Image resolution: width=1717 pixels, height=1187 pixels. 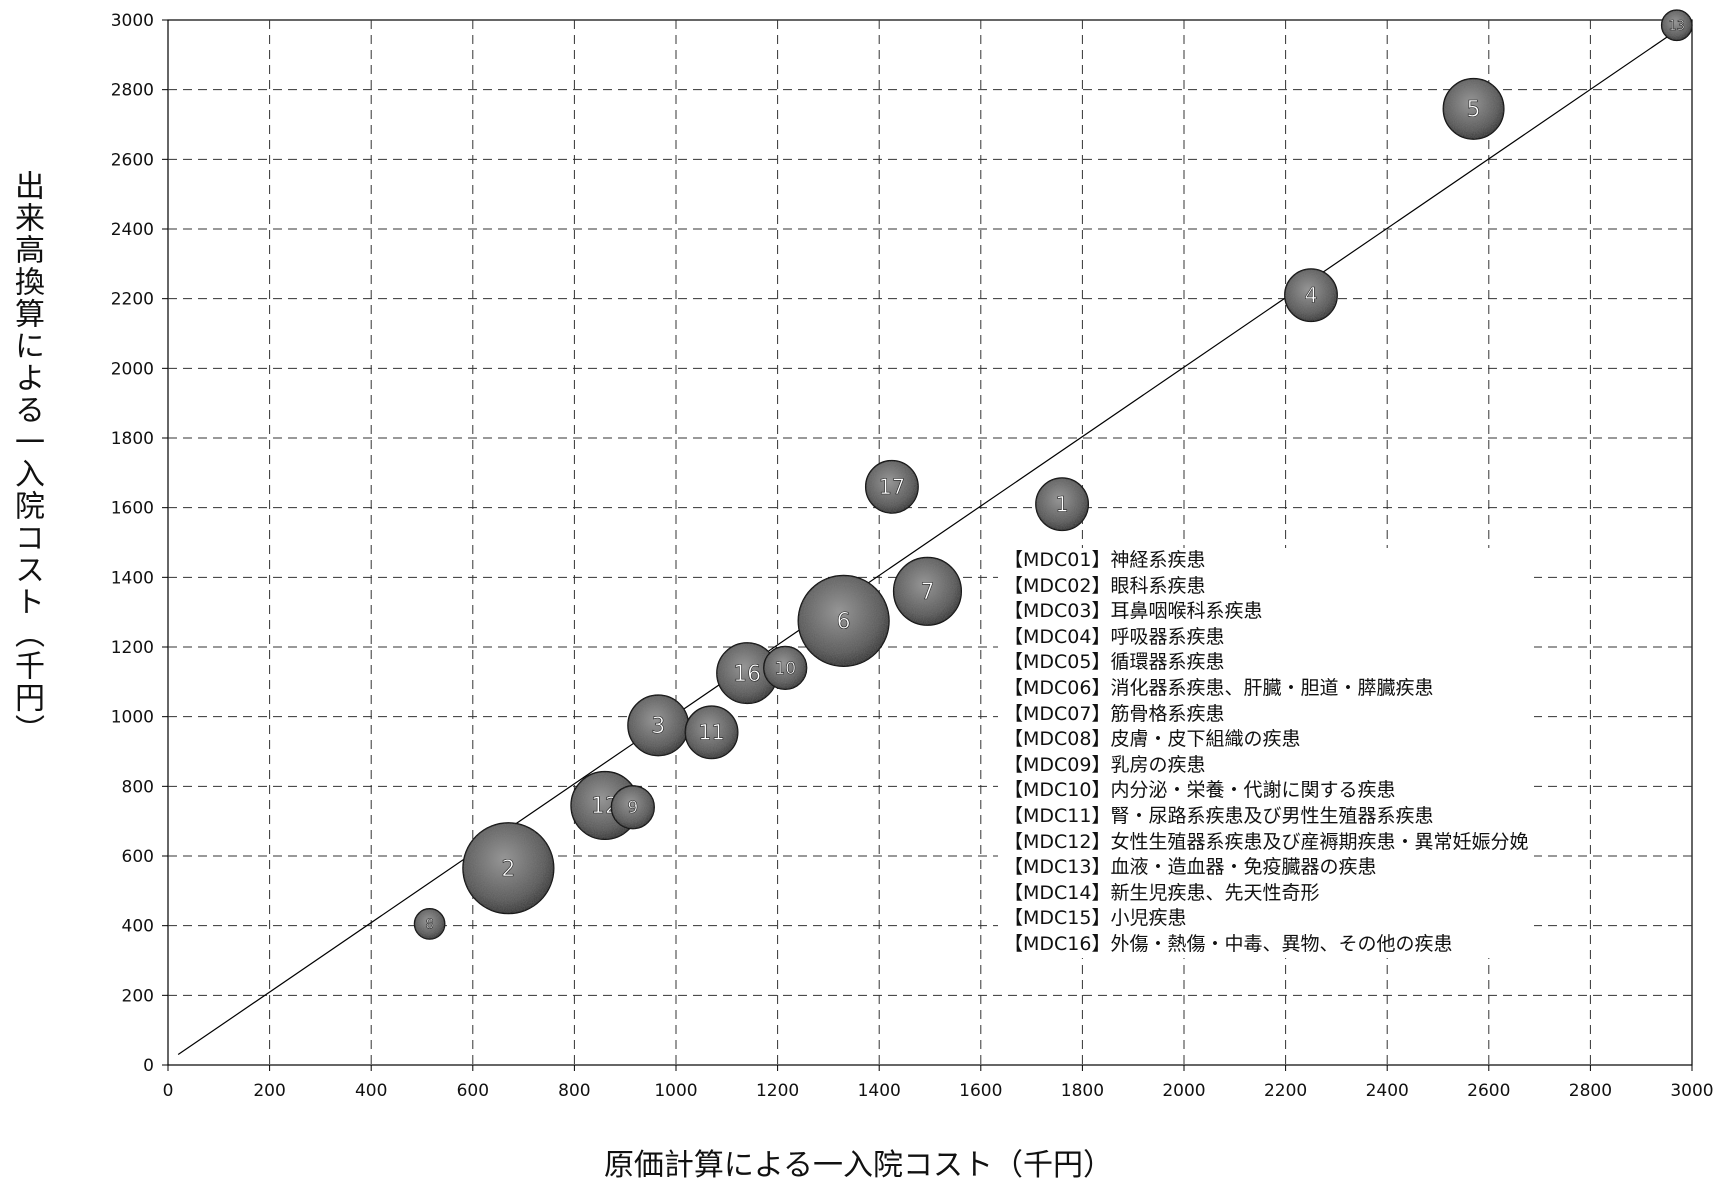 I want to click on x-tick-label: 600, so click(x=473, y=1091).